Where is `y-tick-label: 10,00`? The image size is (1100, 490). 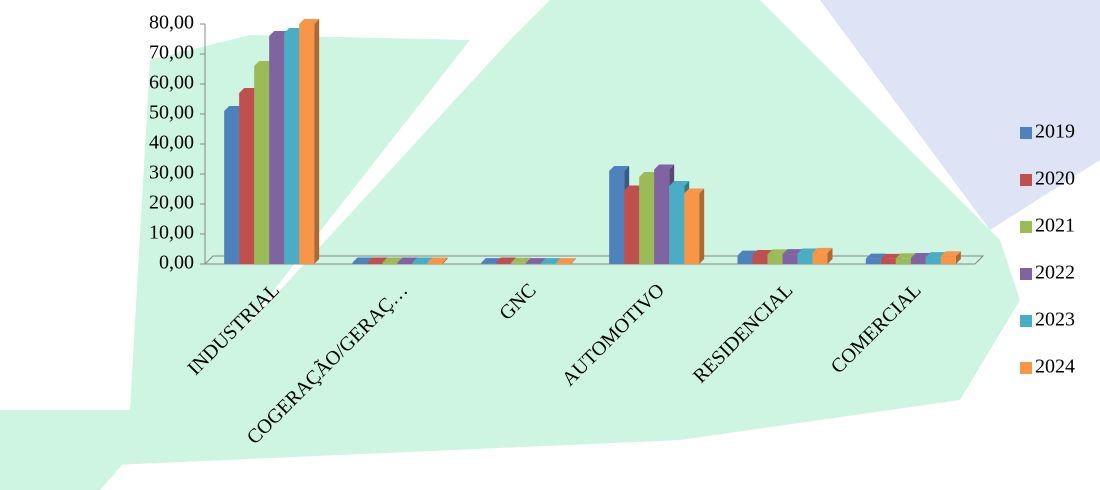
y-tick-label: 10,00 is located at coordinates (171, 233).